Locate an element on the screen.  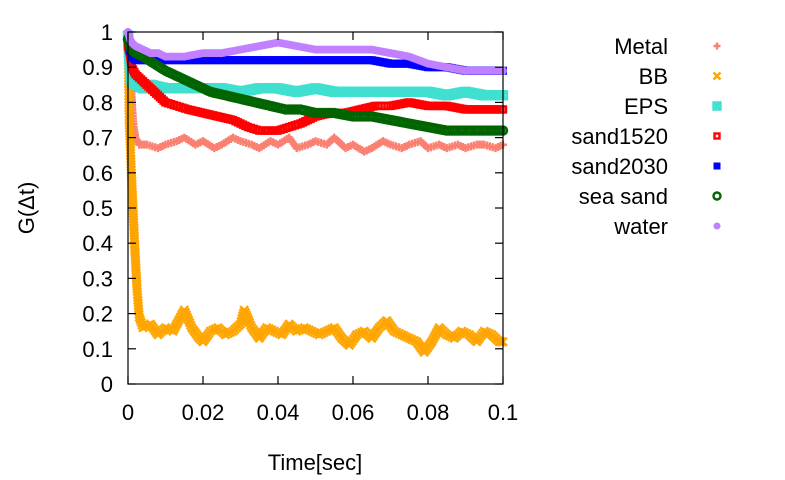
legend-item: water is located at coordinates (667, 226).